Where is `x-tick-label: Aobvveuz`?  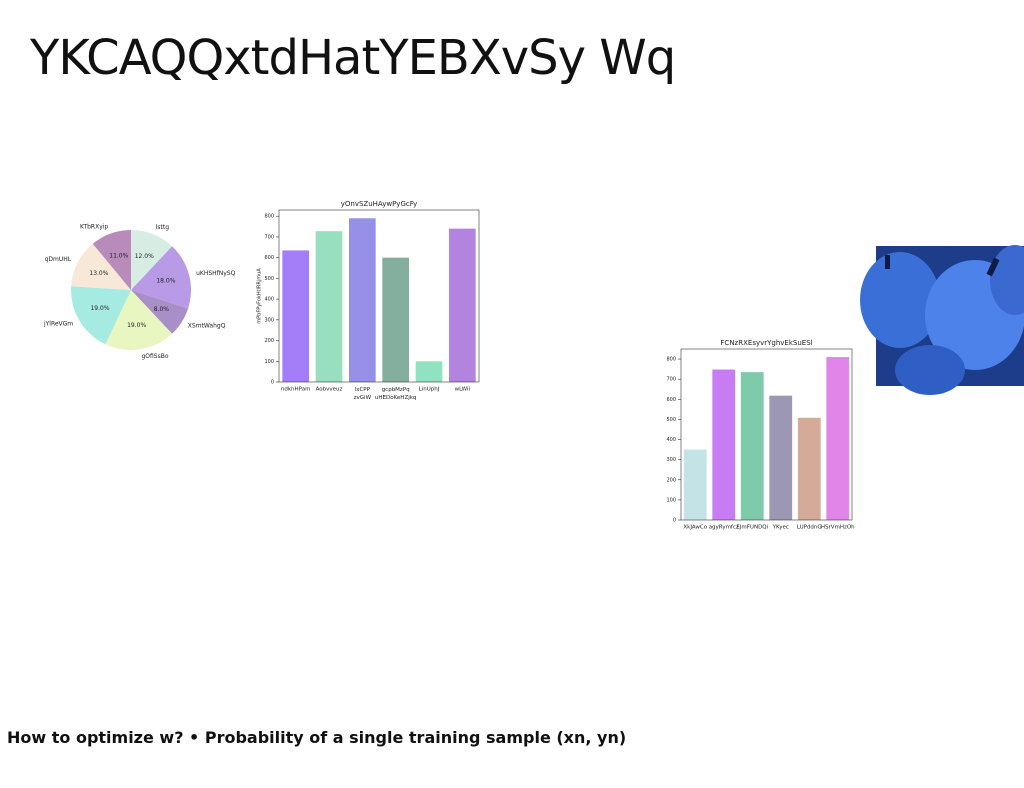 x-tick-label: Aobvveuz is located at coordinates (329, 390).